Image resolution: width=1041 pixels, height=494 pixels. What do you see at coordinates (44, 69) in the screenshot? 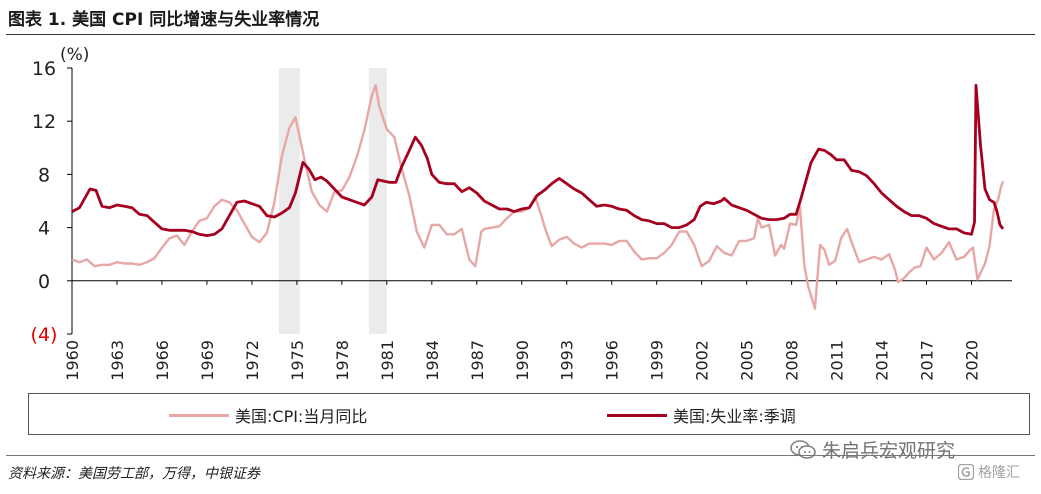
I see `y-tick-label: 16` at bounding box center [44, 69].